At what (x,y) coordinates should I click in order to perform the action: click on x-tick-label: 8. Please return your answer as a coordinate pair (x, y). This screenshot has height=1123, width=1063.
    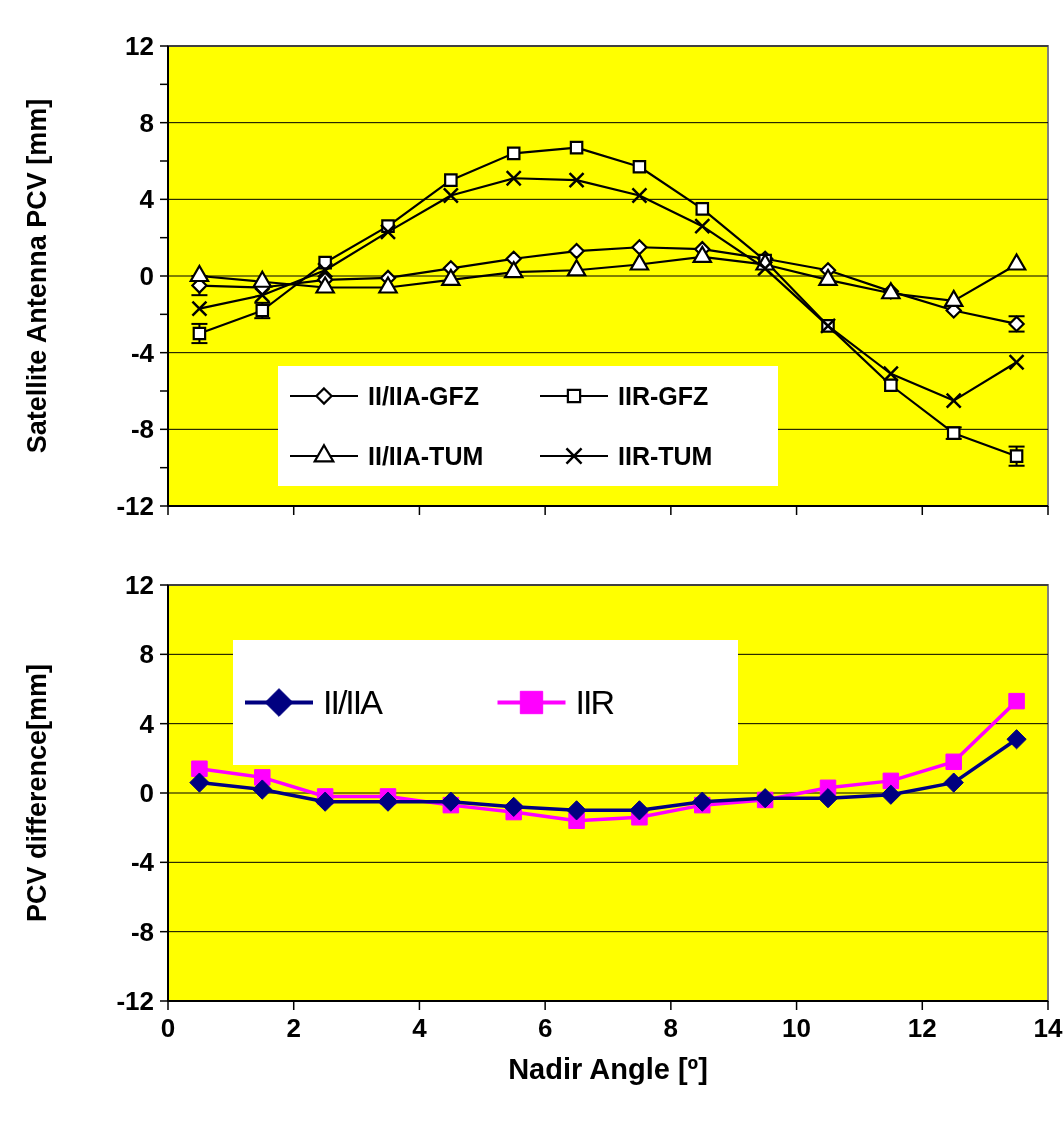
    Looking at the image, I should click on (671, 1028).